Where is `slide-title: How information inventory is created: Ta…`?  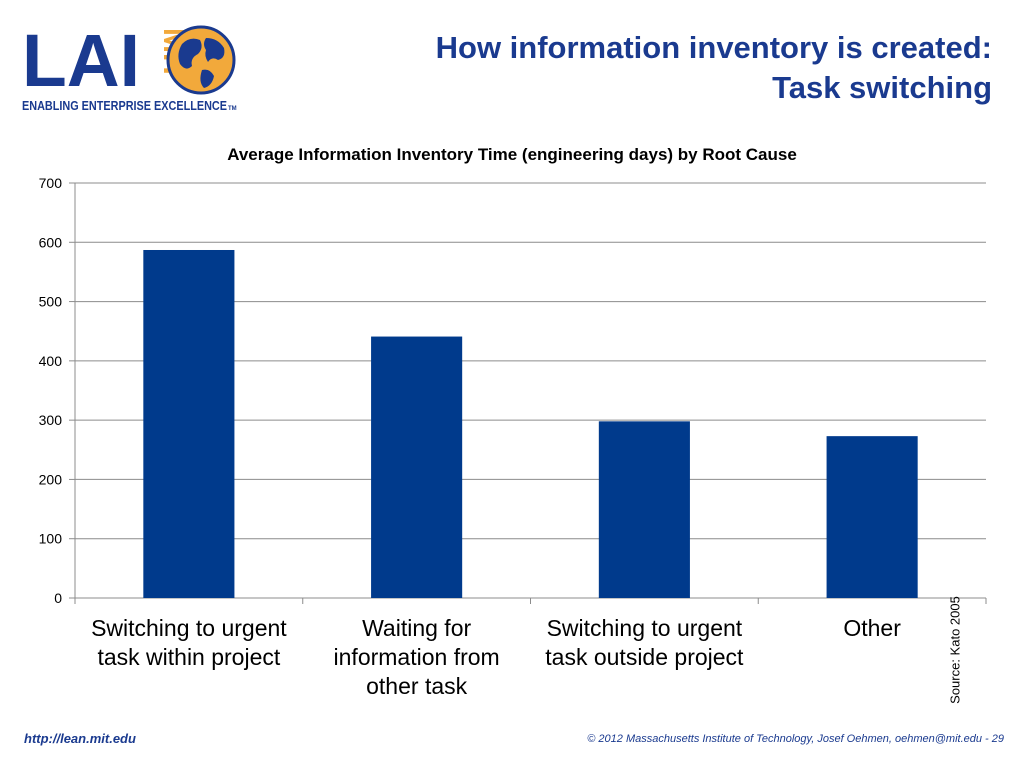
slide-title: How information inventory is created: Ta… is located at coordinates (672, 68).